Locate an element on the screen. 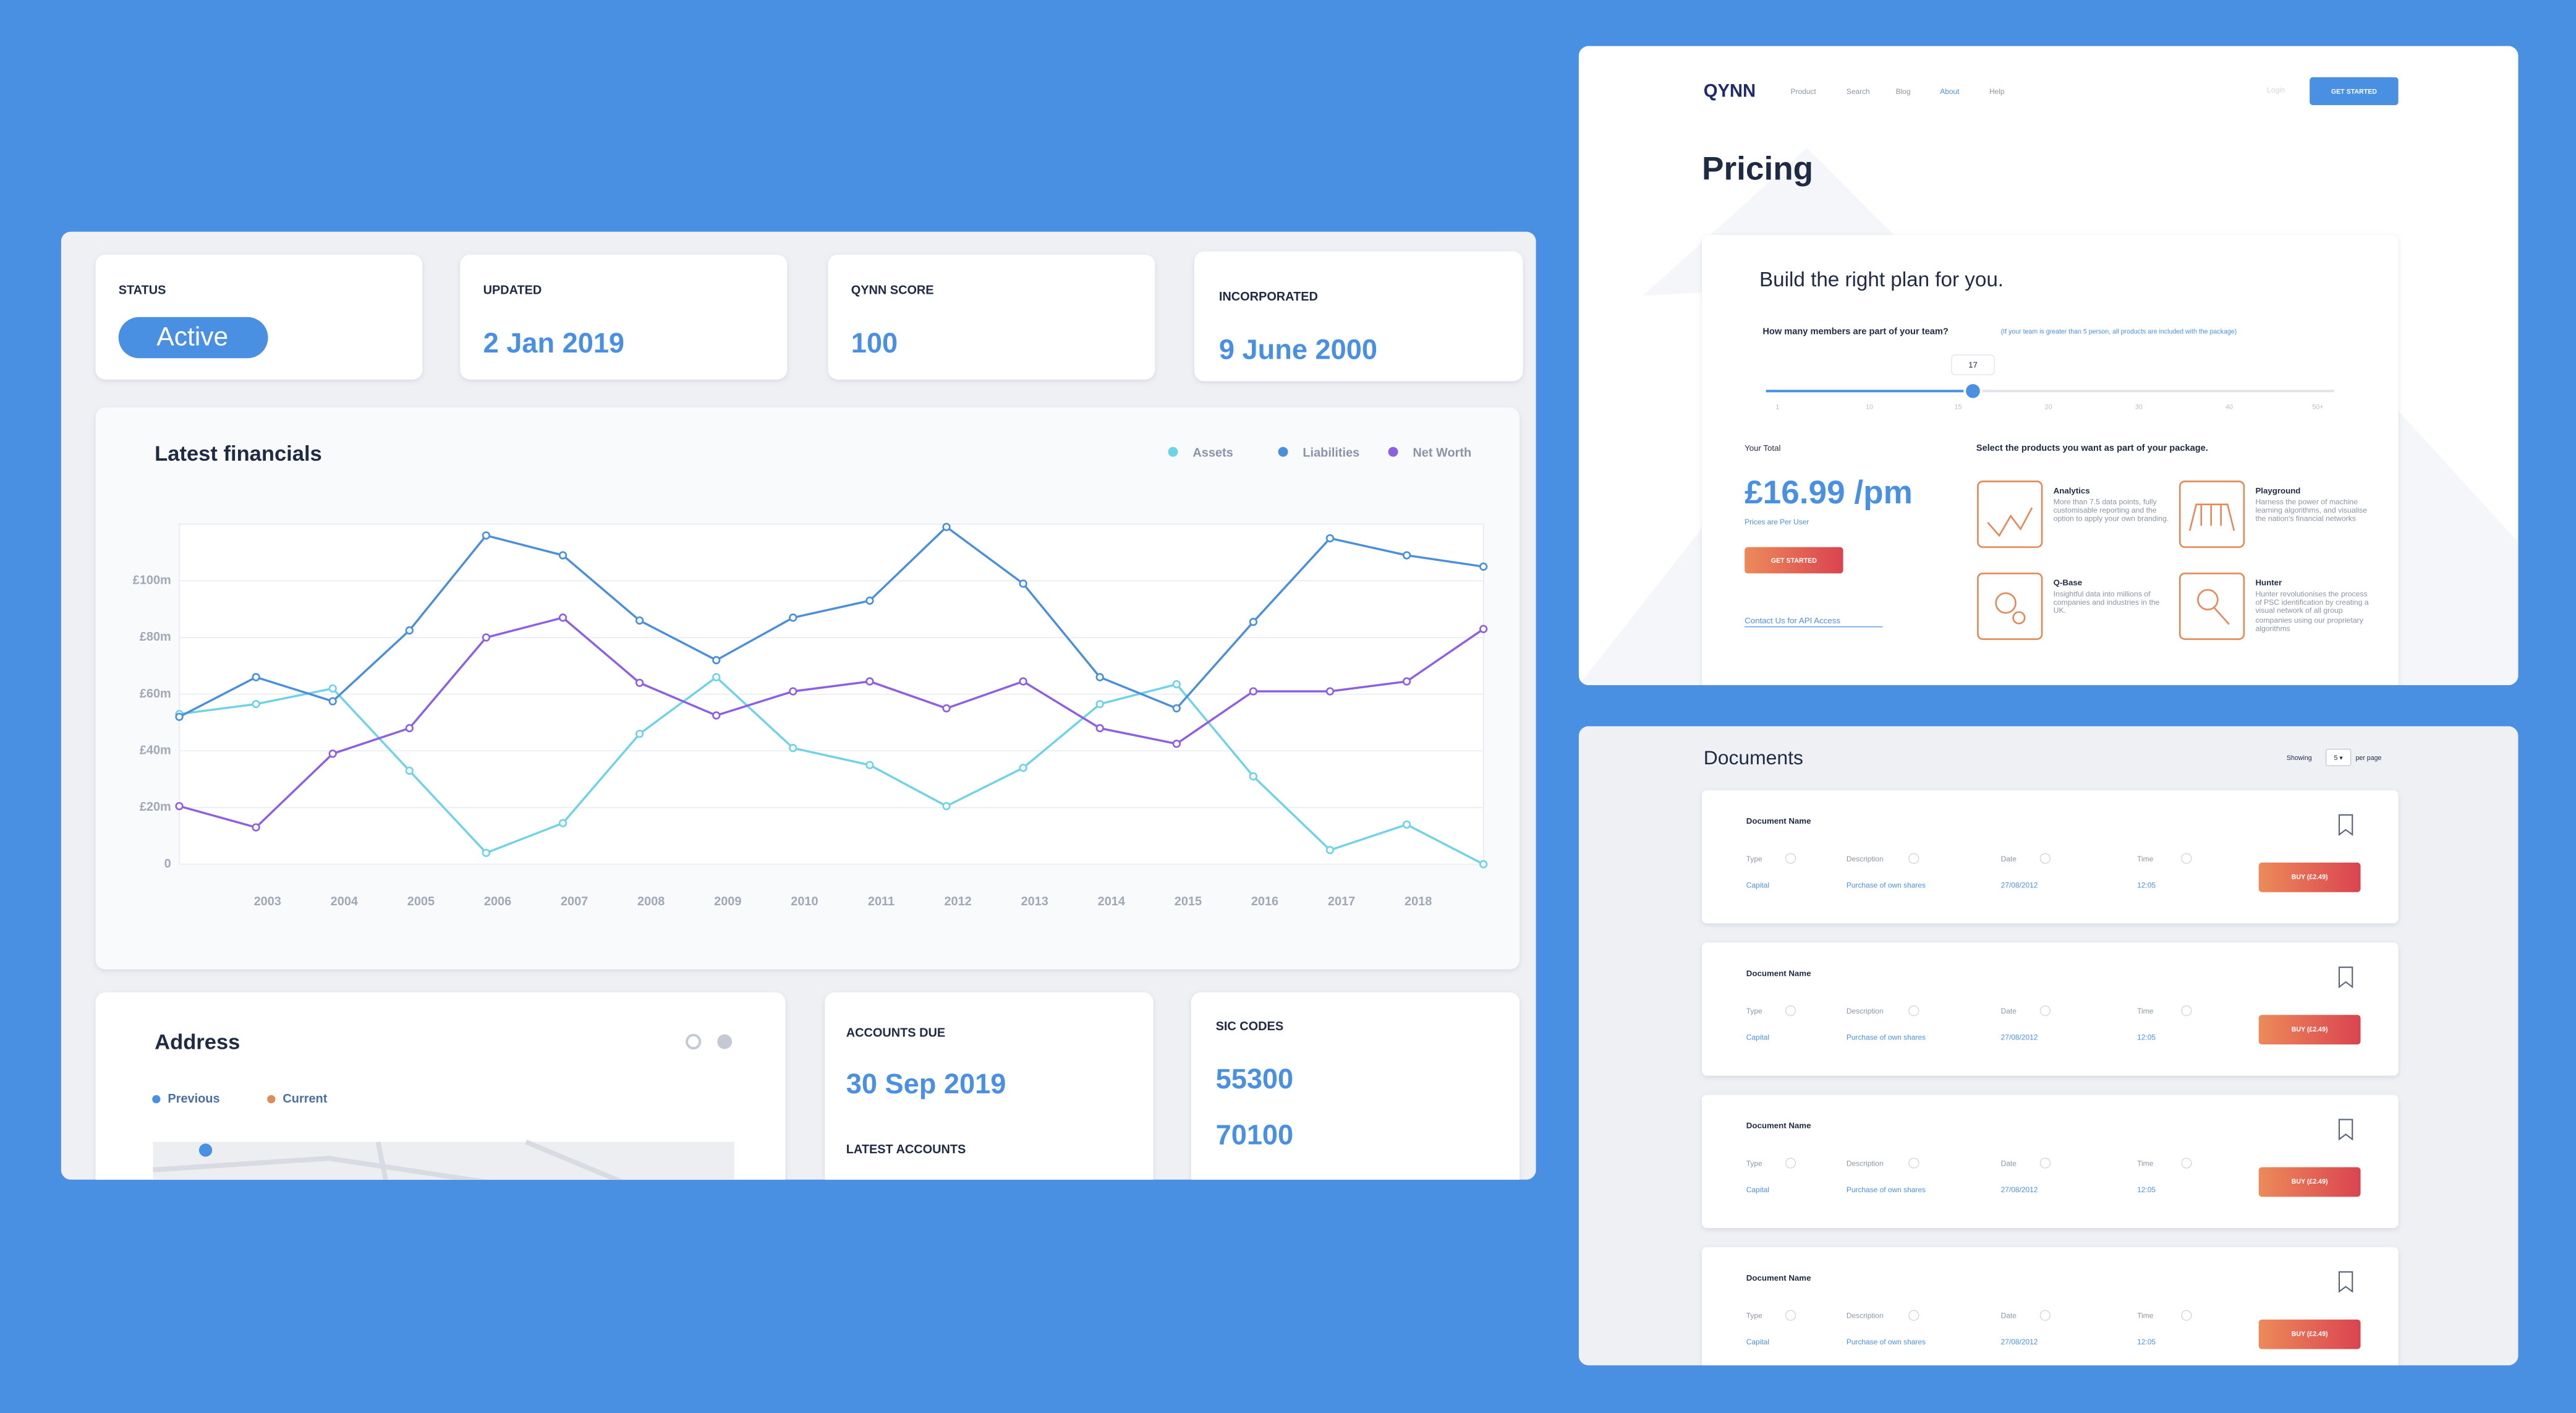 The image size is (2576, 1413). header-button is located at coordinates (2354, 91).